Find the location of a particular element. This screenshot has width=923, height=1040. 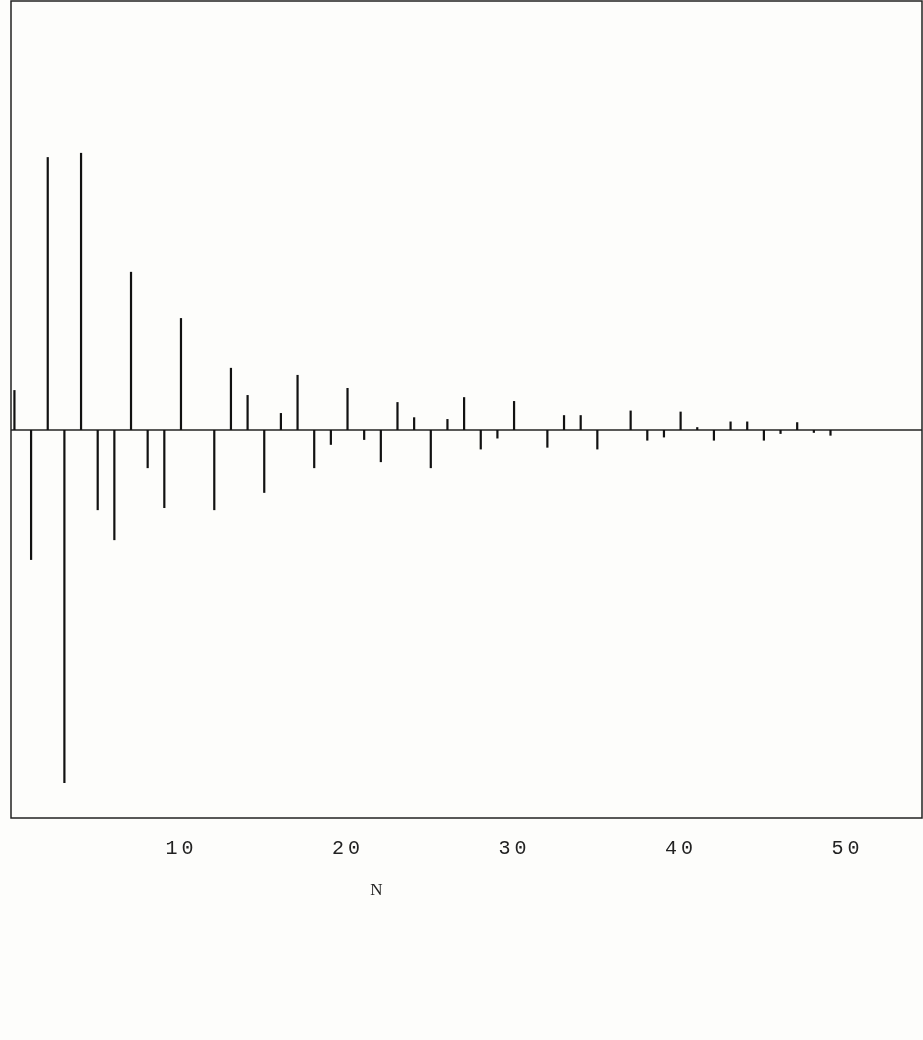

x-tick-label: 10 is located at coordinates (181, 849).